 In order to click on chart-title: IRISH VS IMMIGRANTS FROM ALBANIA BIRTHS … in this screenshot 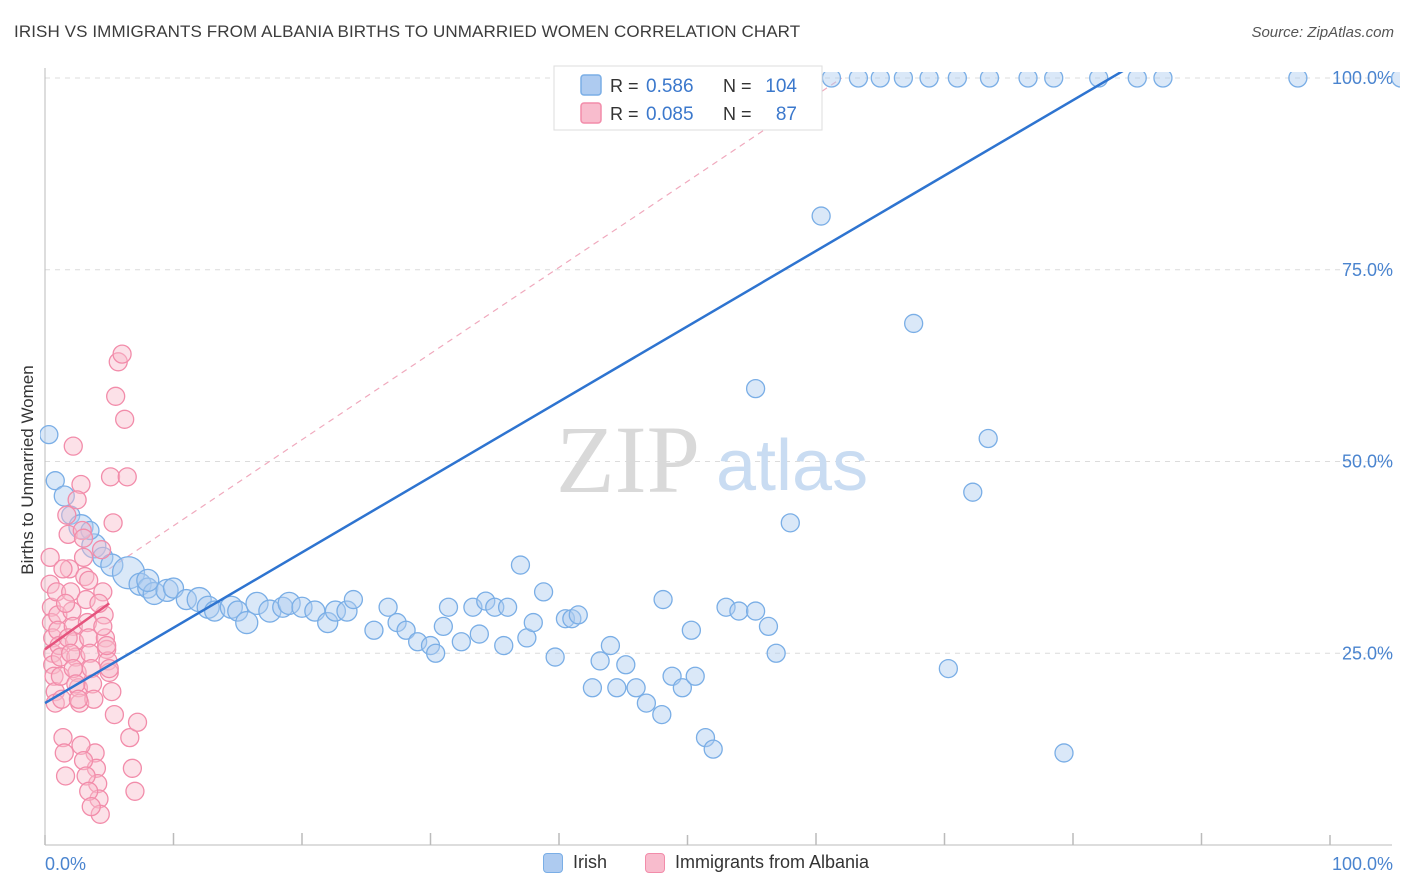, I will do `click(407, 31)`.